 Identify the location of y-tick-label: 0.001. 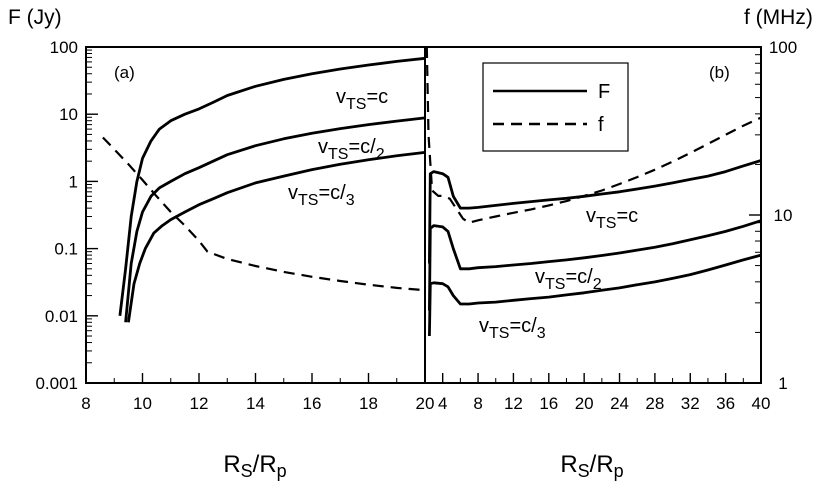
(56, 383).